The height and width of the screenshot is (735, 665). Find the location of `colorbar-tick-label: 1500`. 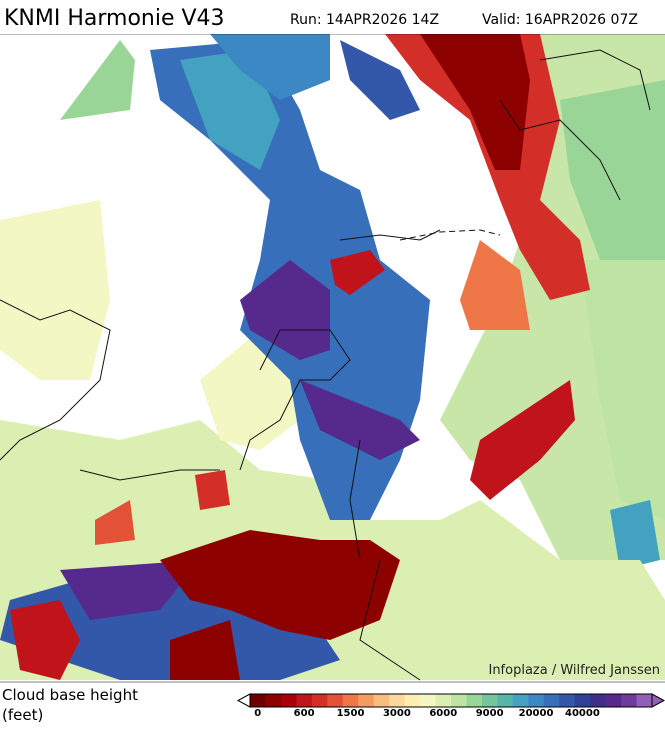

colorbar-tick-label: 1500 is located at coordinates (351, 713).